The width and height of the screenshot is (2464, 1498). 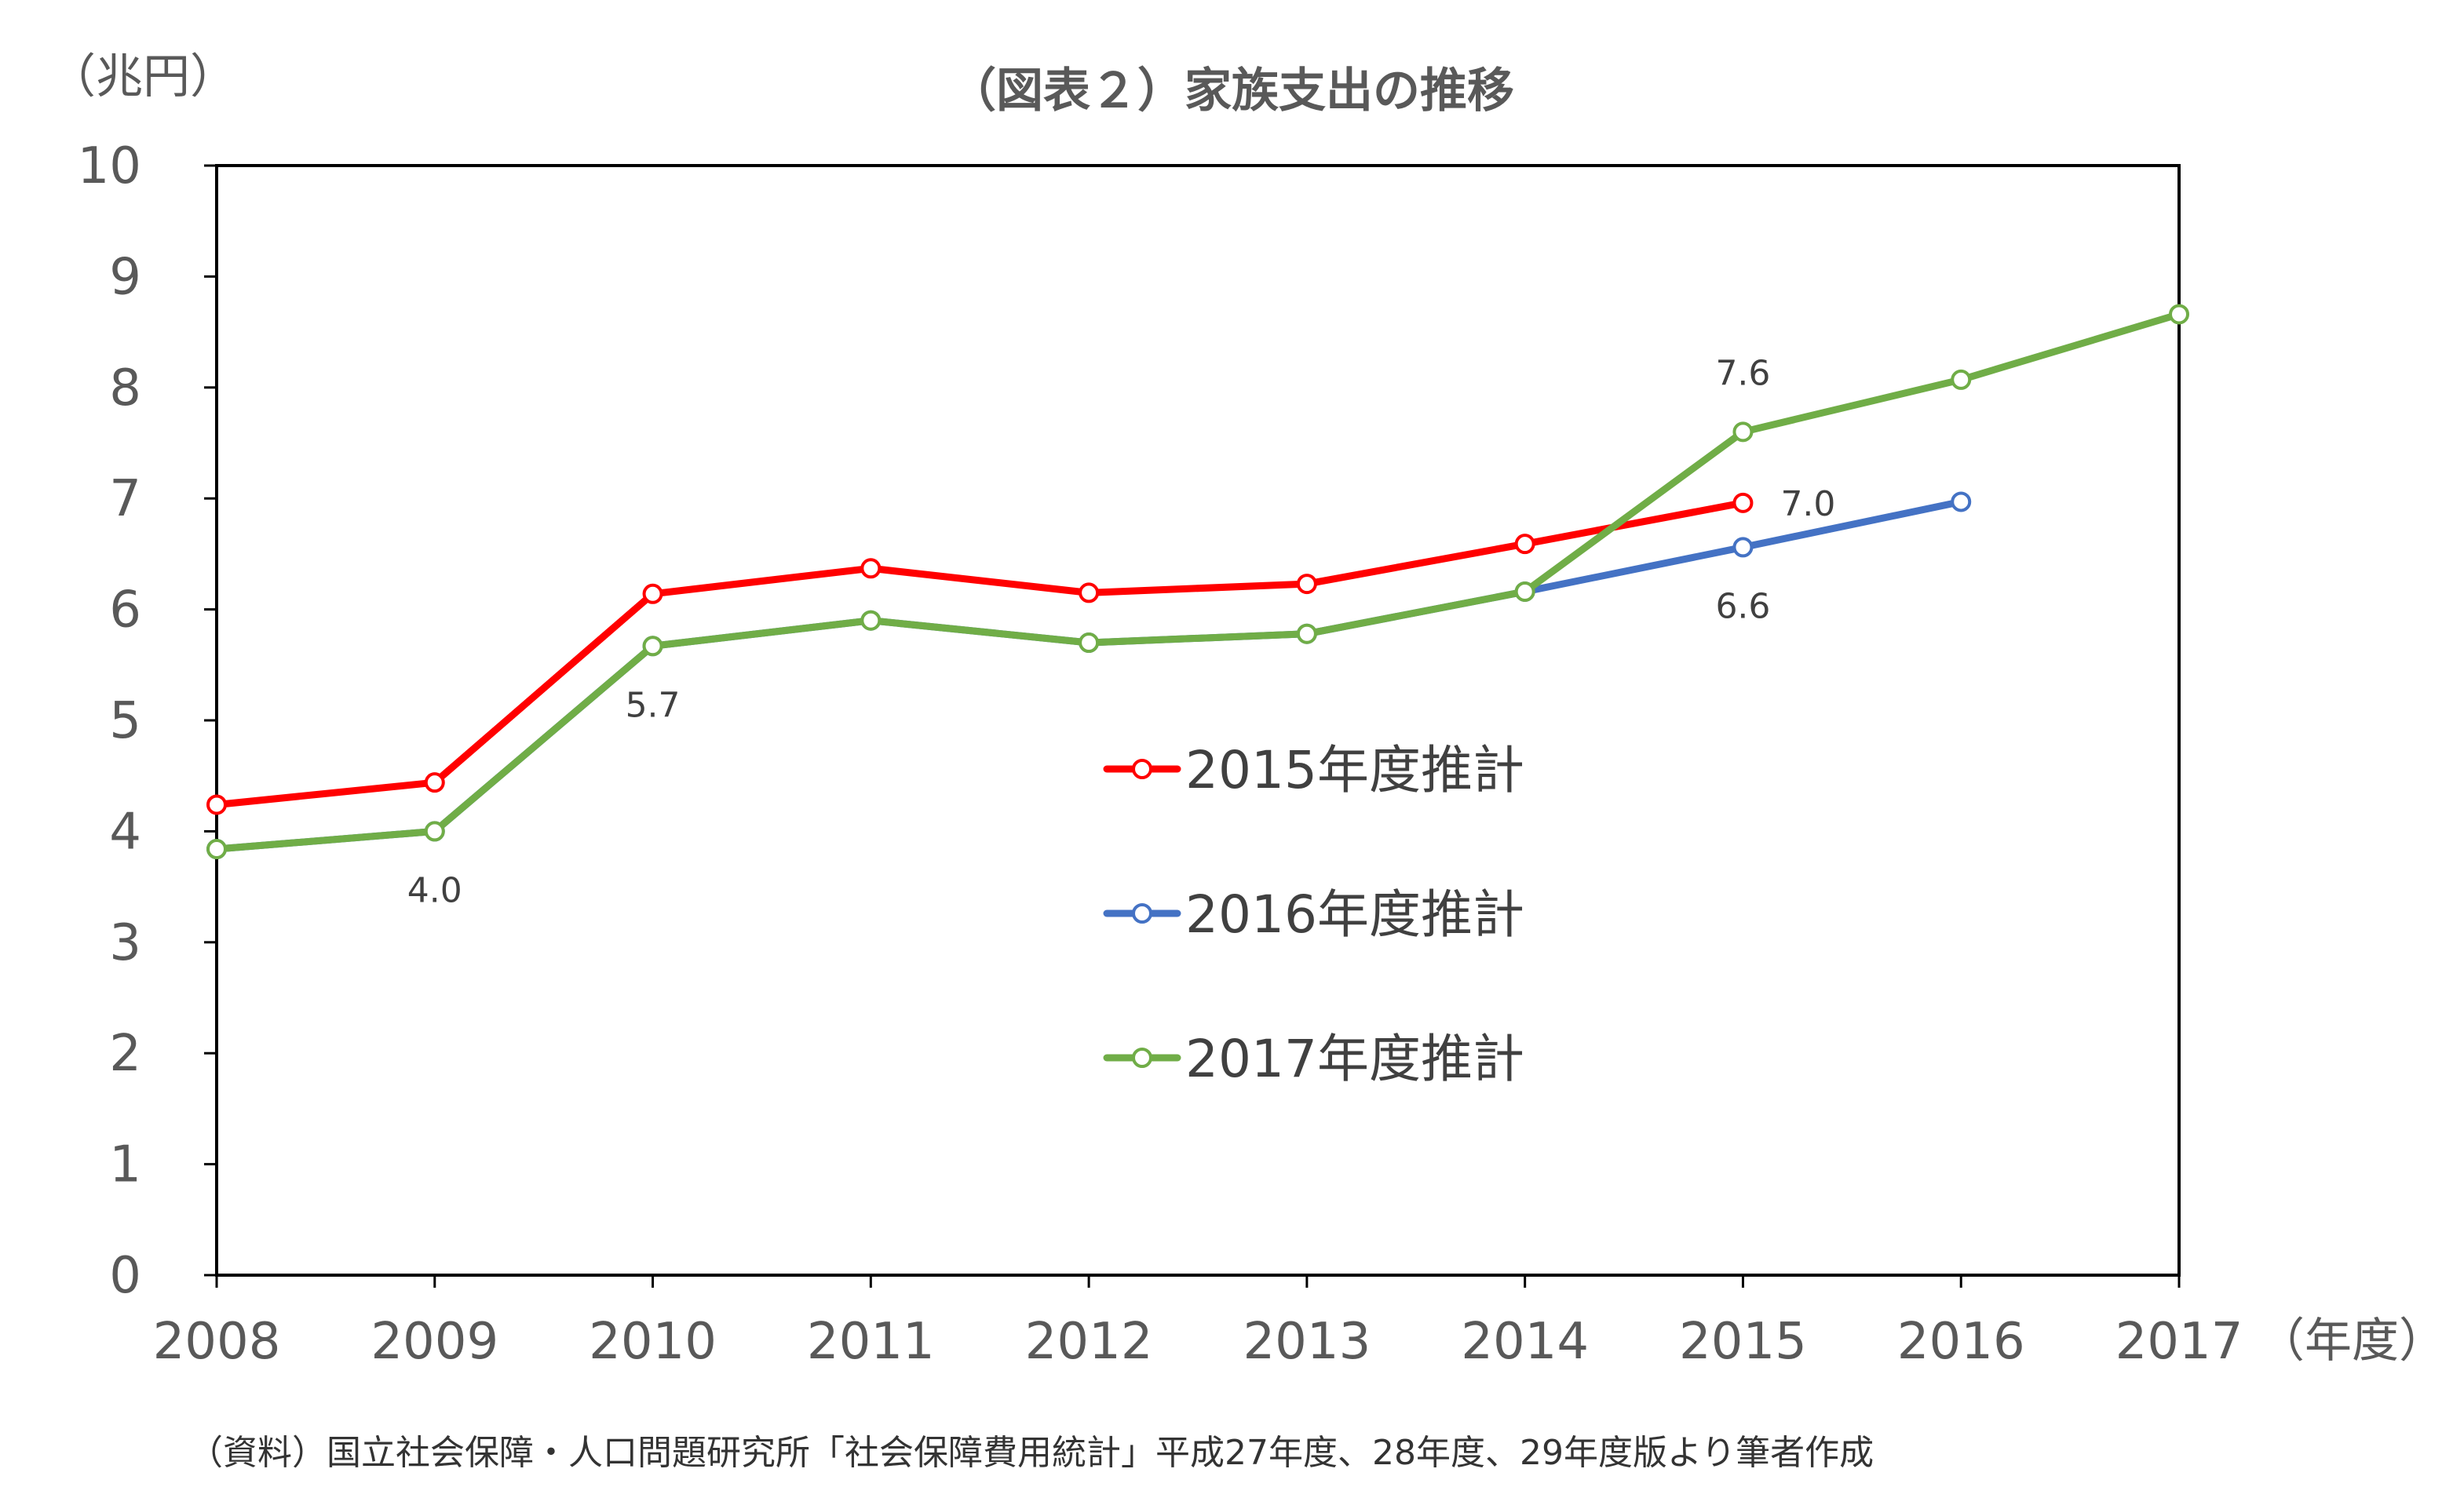 I want to click on legend: 2015年度推計 2016年度推計 2017年度推計, so click(x=1313, y=914).